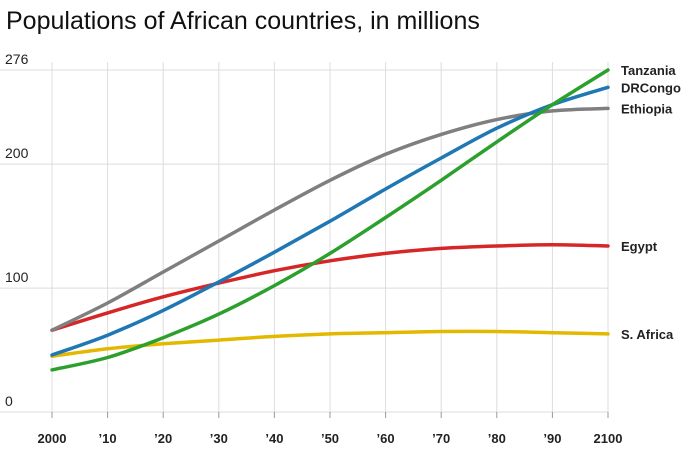  I want to click on series-label-egypt: Egypt, so click(639, 246).